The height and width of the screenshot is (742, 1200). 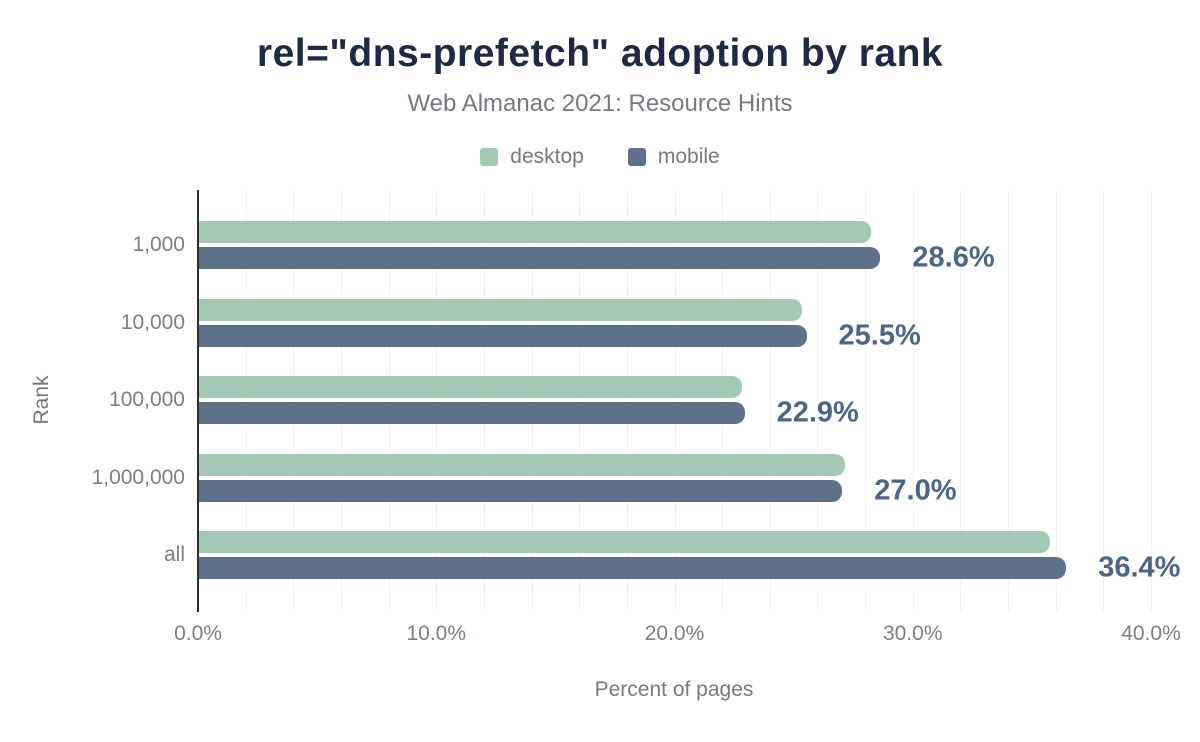 What do you see at coordinates (600, 53) in the screenshot?
I see `chart-title: rel="dns-prefetch" adoption by rank` at bounding box center [600, 53].